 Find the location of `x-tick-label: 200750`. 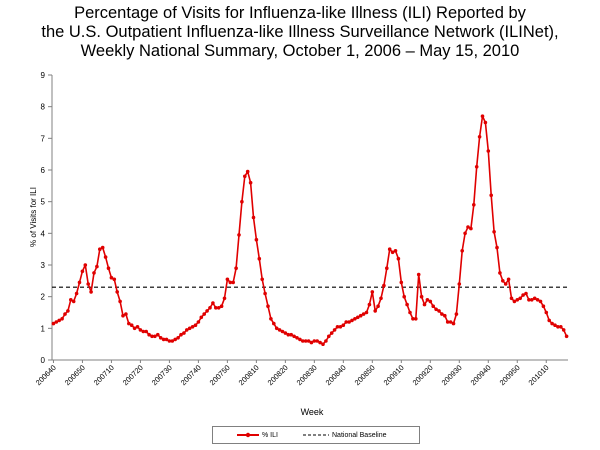

x-tick-label: 200750 is located at coordinates (220, 375).